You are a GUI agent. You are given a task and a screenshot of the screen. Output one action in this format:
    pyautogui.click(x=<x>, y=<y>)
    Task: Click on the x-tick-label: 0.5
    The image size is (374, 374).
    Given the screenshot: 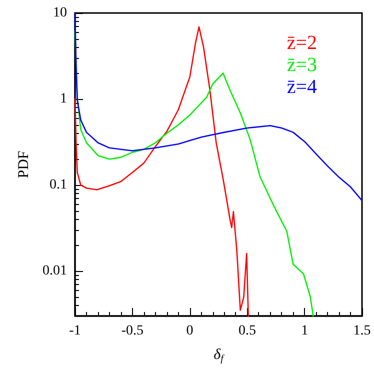 What is the action you would take?
    pyautogui.click(x=247, y=331)
    